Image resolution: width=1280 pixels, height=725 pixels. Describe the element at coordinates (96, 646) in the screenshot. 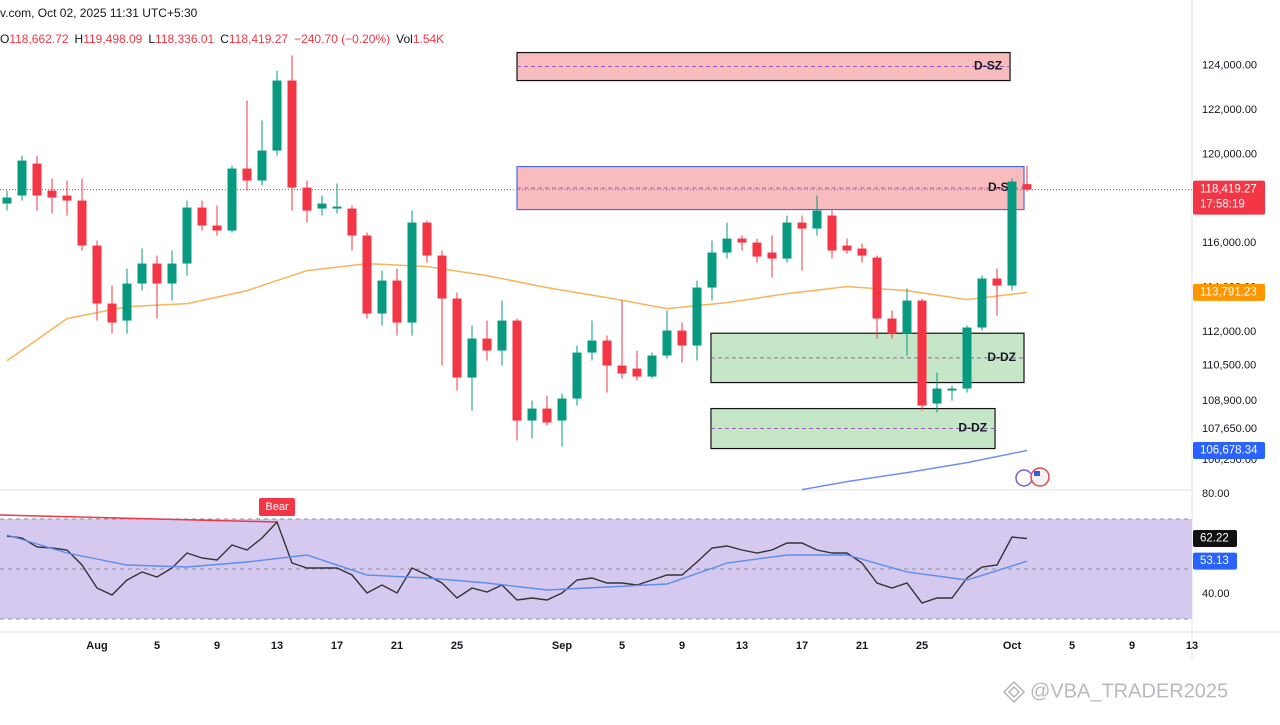

I see `x-tick-label: Aug` at that location.